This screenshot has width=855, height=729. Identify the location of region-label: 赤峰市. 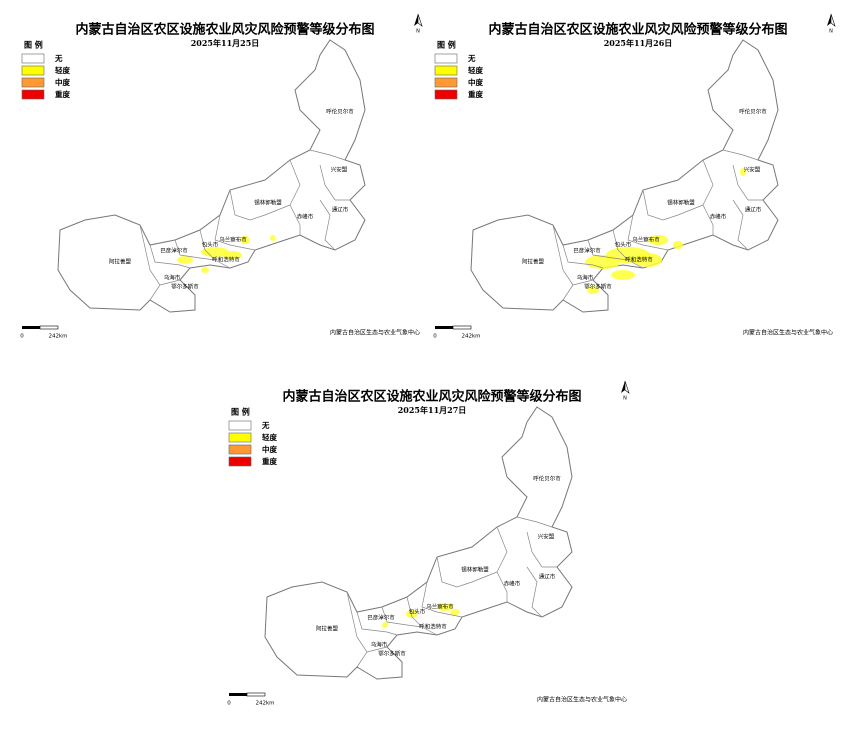
(305, 217).